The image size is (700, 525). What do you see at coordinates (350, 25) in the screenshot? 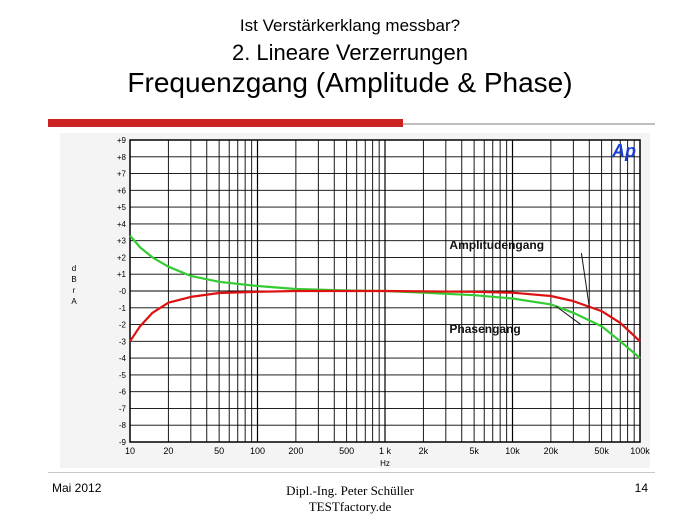
I see `title-question: Ist Verstärkerklang messbar?` at bounding box center [350, 25].